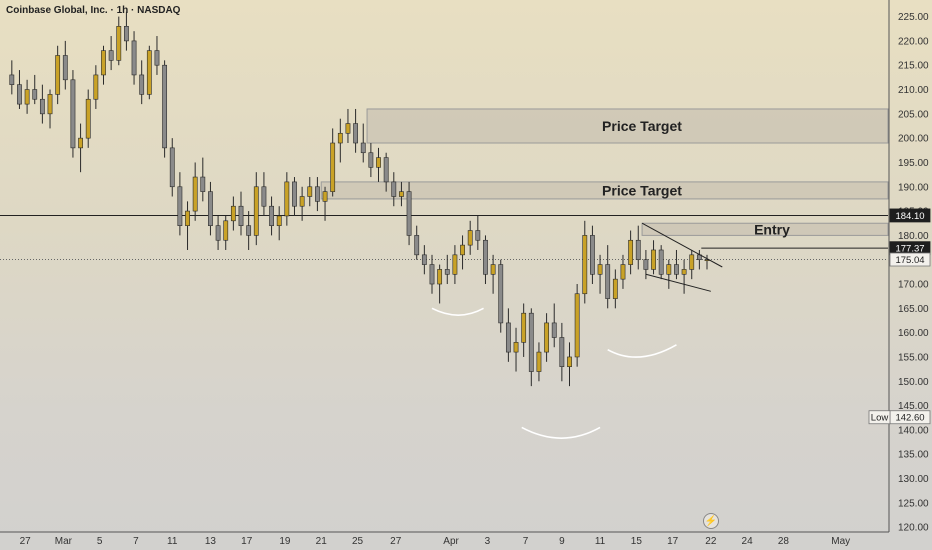  I want to click on x-tick-label: 15, so click(637, 541).